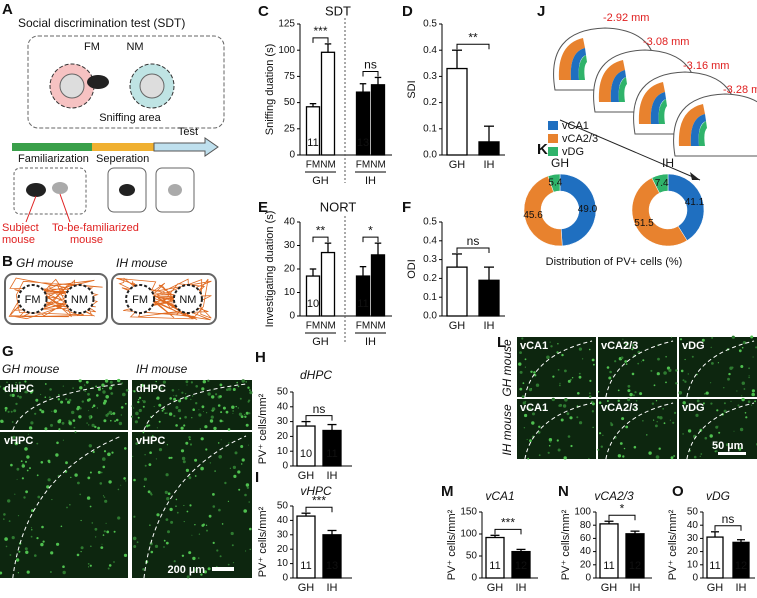 This screenshot has height=598, width=757. I want to click on label: Sniffing area, so click(130, 118).